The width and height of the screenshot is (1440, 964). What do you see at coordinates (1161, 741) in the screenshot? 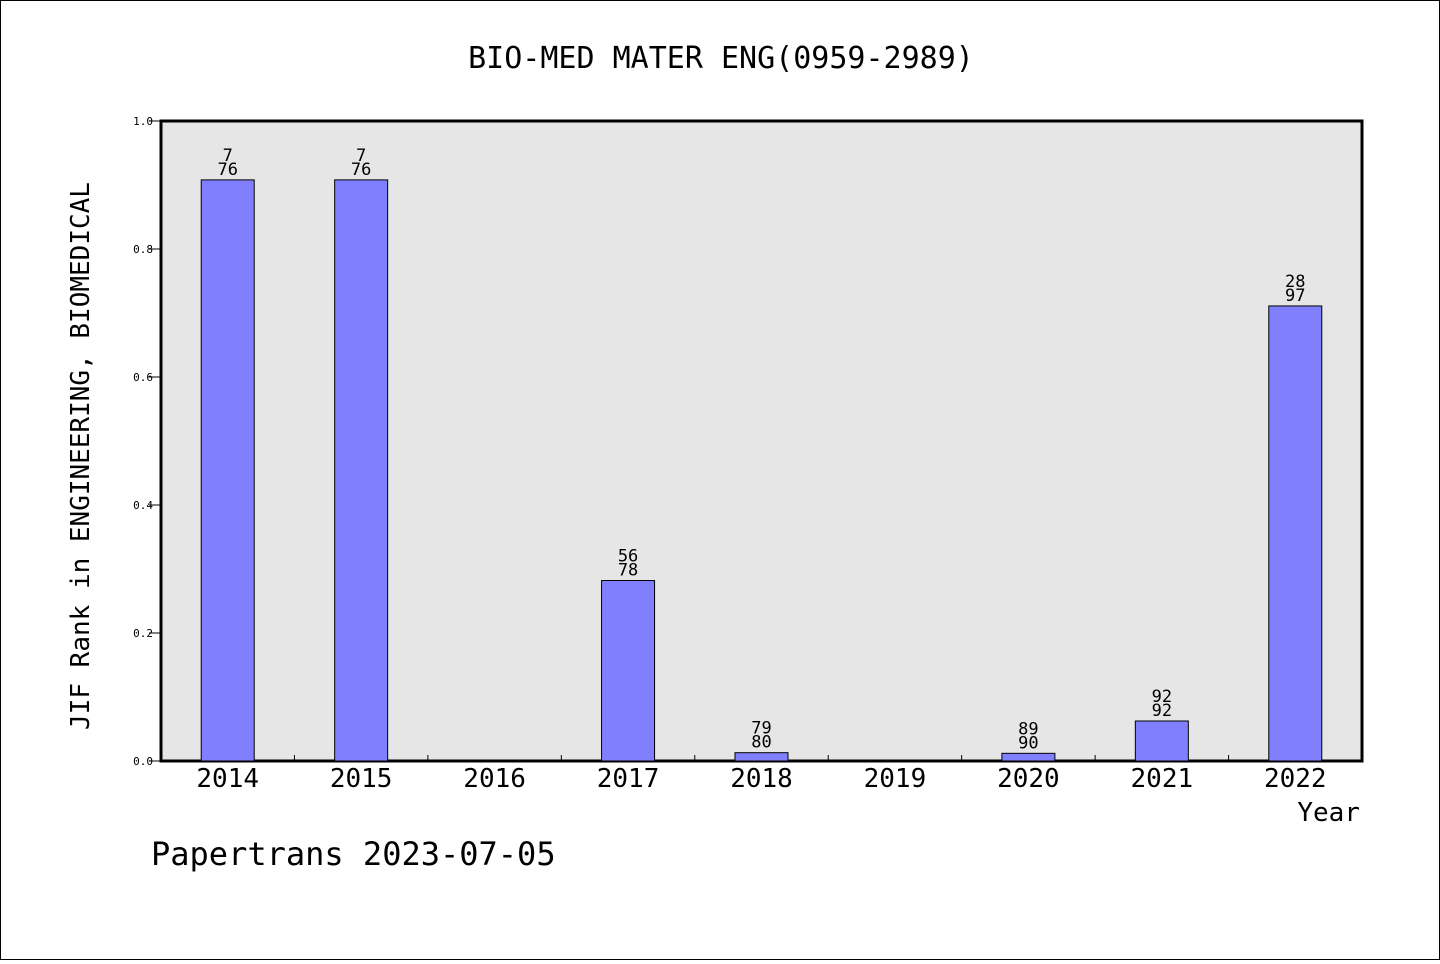
I see `bar-2021` at bounding box center [1161, 741].